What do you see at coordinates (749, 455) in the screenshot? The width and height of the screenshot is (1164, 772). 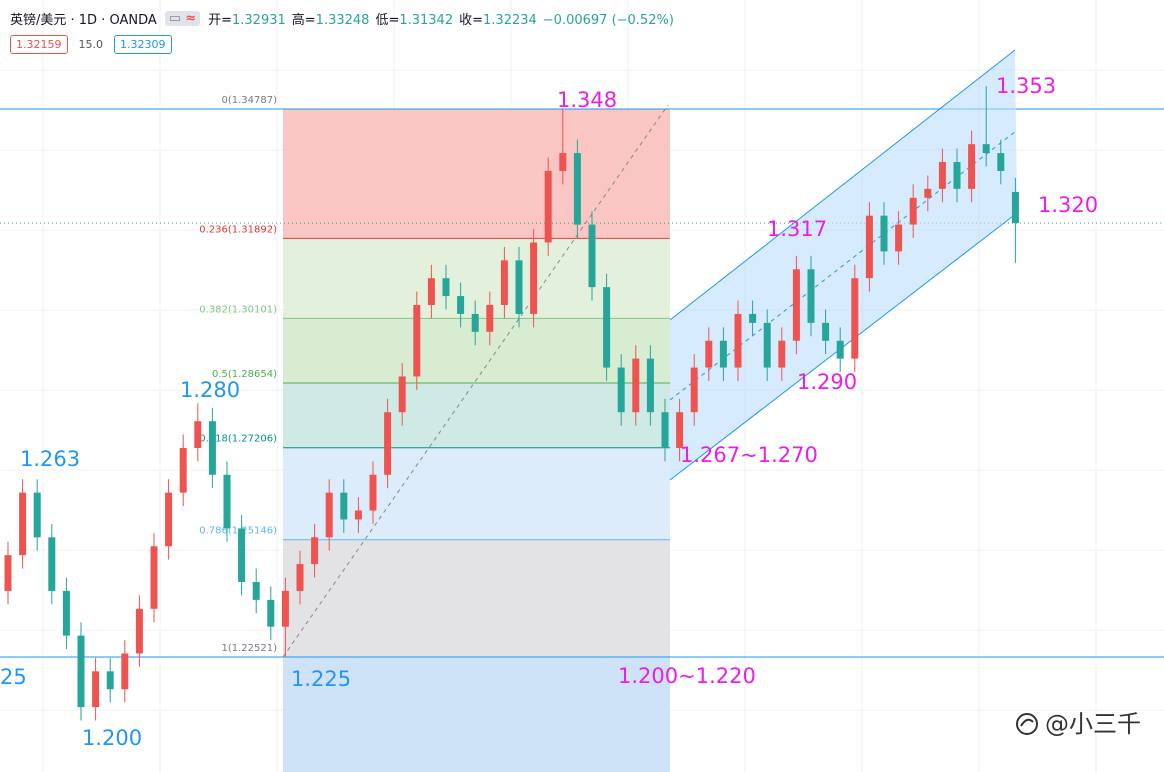 I see `annotation: 1.267~1.270` at bounding box center [749, 455].